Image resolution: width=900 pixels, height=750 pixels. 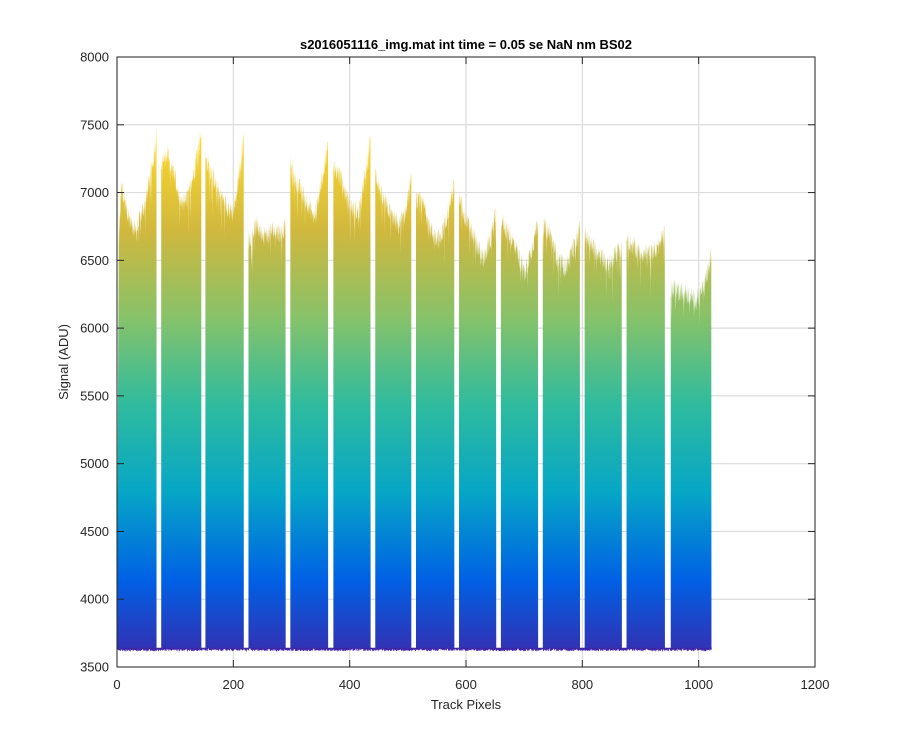 I want to click on y-tick-label: 4000, so click(x=94, y=599).